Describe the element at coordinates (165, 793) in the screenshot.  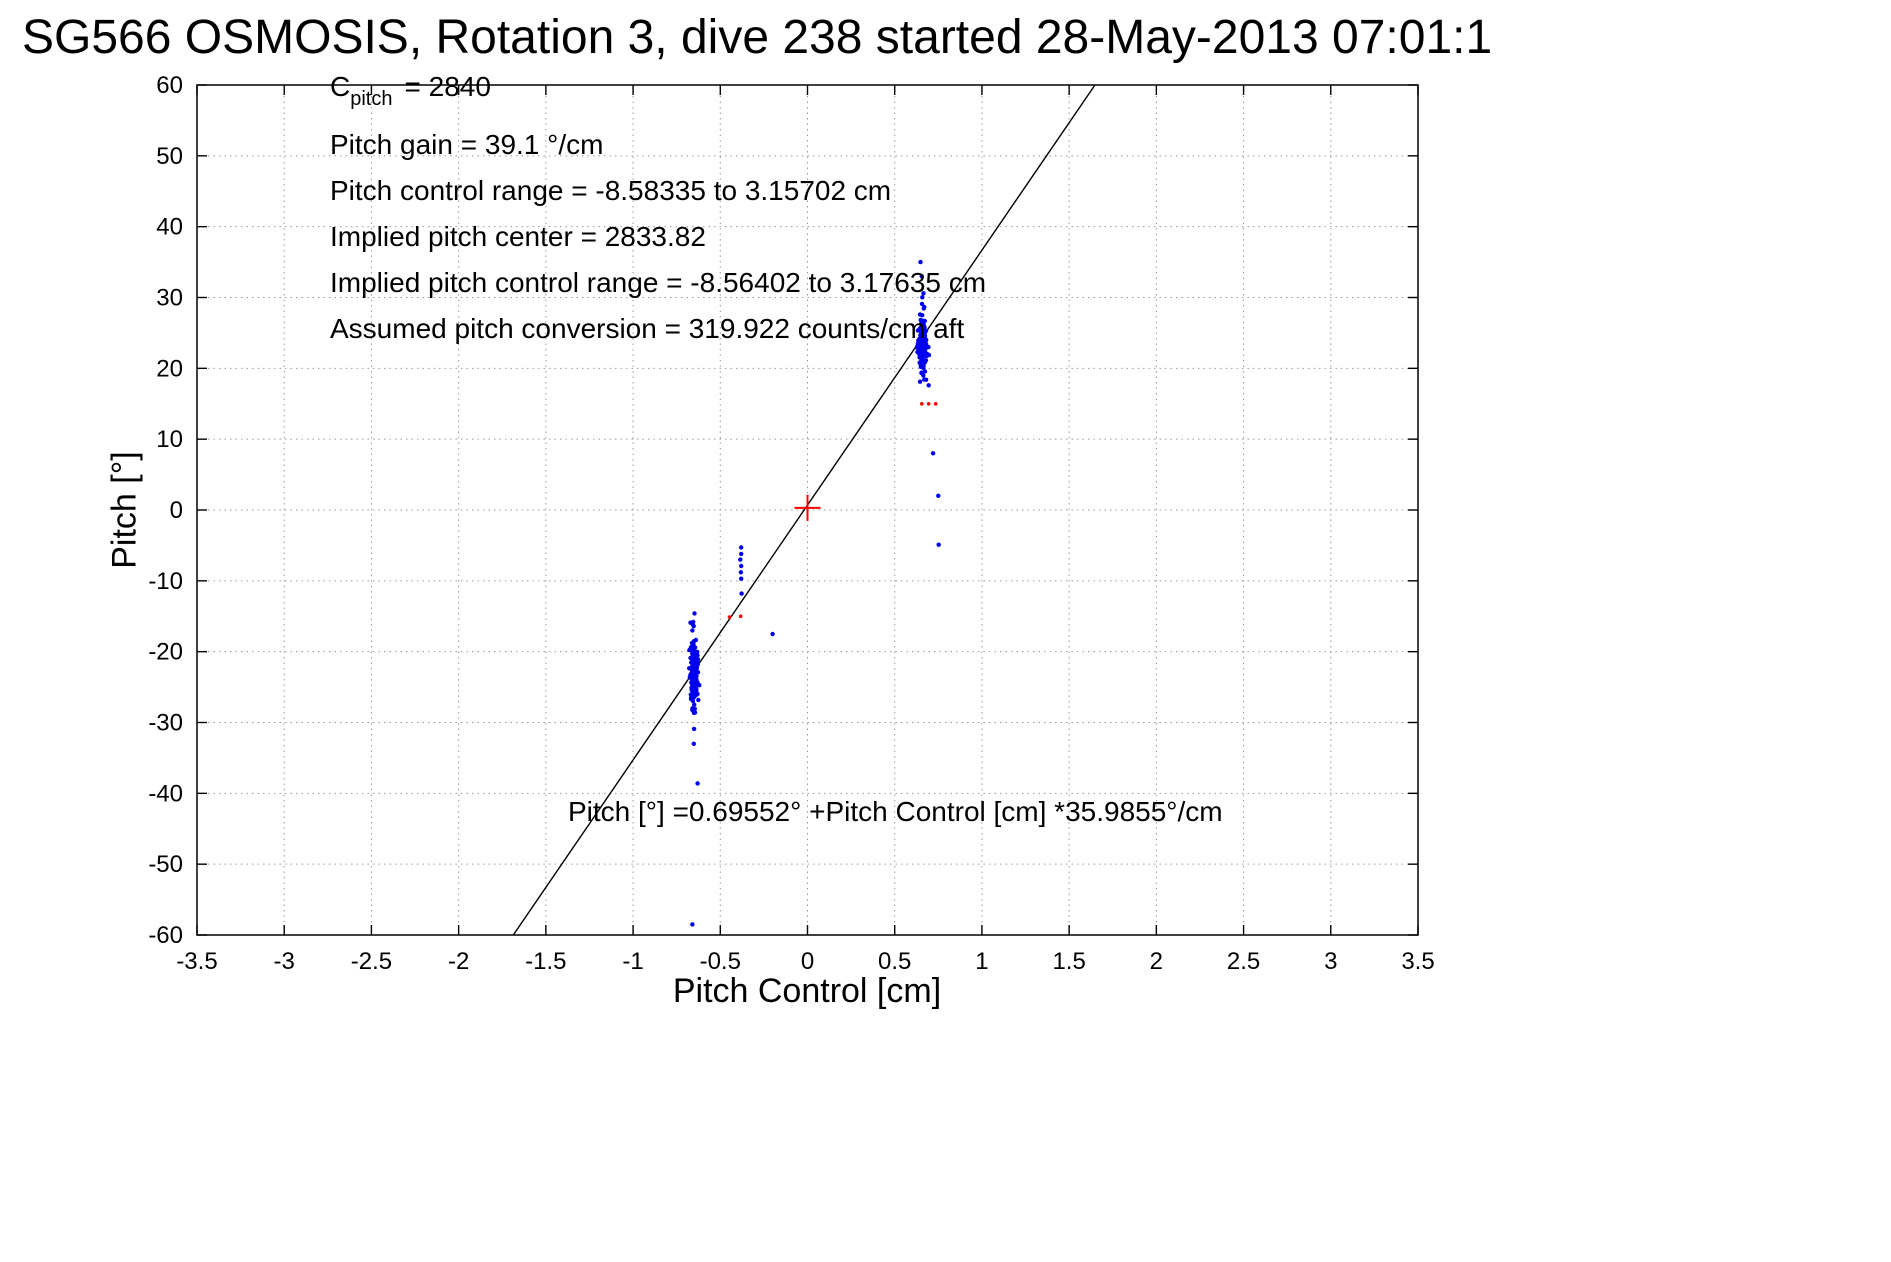
I see `y-tick-label: -40` at that location.